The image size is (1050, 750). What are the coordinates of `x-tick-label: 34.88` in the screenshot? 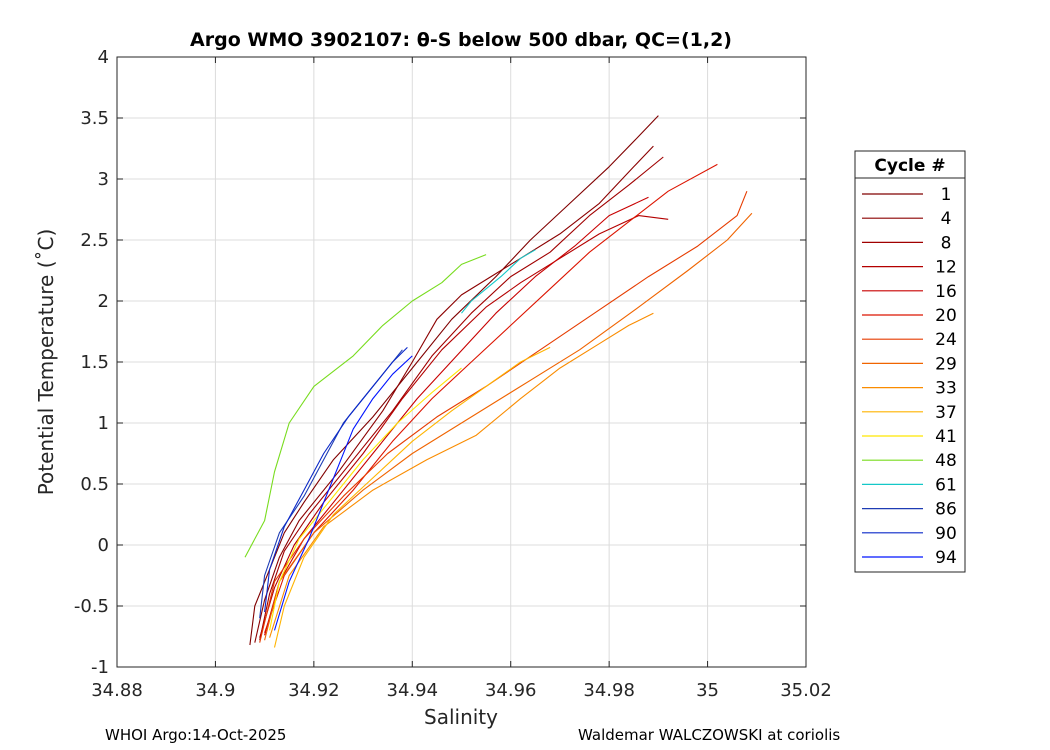 It's located at (117, 690).